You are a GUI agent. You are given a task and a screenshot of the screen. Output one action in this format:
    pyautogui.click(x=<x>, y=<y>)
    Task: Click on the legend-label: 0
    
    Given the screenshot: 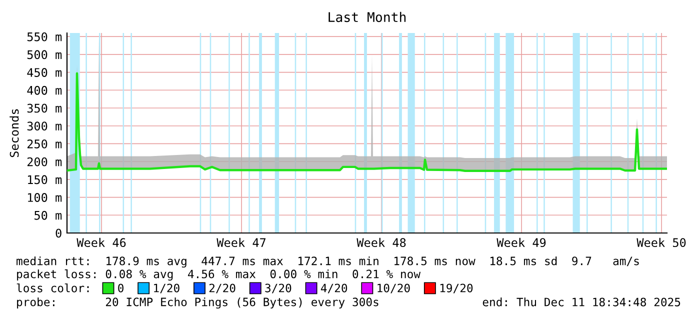 What is the action you would take?
    pyautogui.click(x=121, y=288)
    